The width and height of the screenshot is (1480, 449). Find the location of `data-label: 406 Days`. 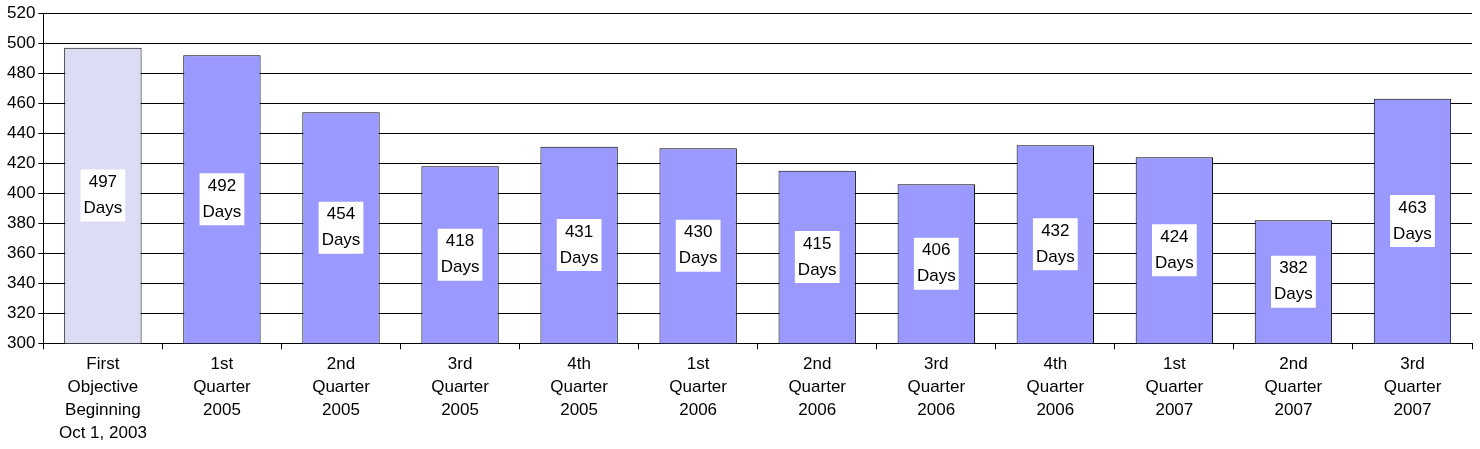

data-label: 406 Days is located at coordinates (936, 263).